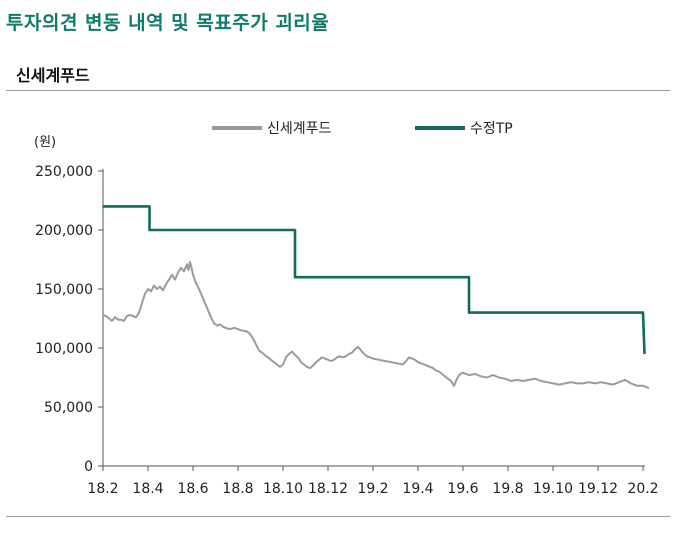  What do you see at coordinates (372, 489) in the screenshot?
I see `x-tick-label: 19.2` at bounding box center [372, 489].